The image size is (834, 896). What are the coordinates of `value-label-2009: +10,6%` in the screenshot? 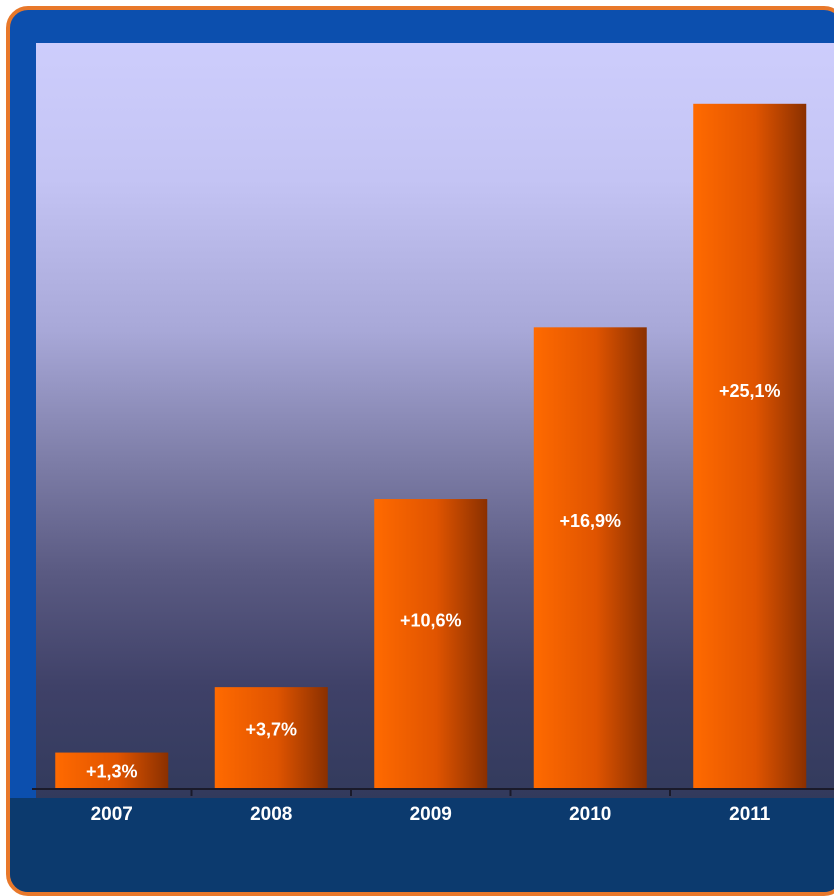 It's located at (431, 620).